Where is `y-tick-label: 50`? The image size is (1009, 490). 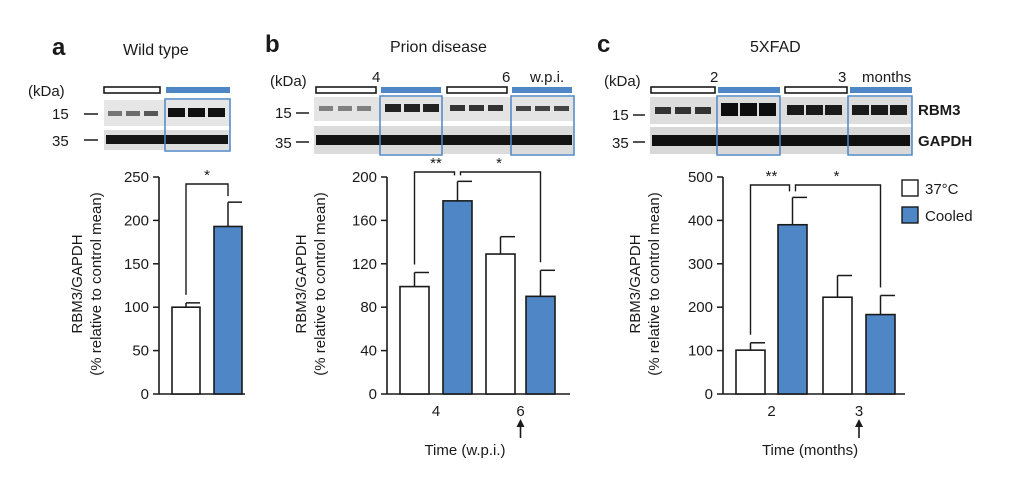
y-tick-label: 50 is located at coordinates (140, 351).